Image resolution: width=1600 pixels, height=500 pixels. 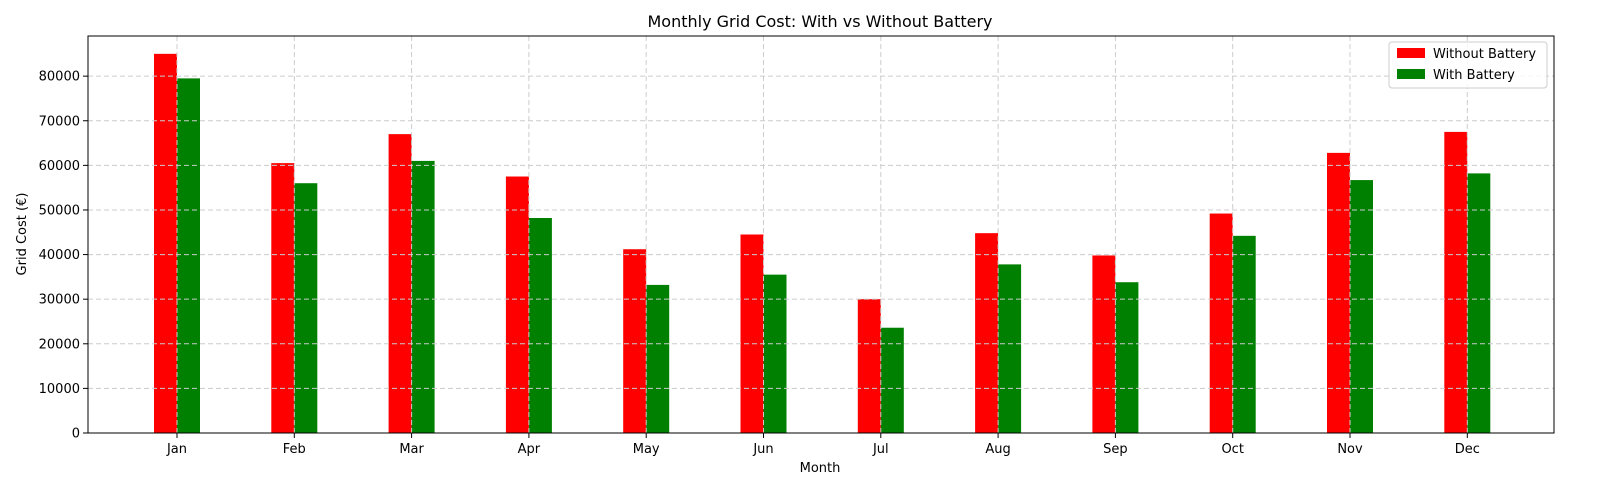 What do you see at coordinates (775, 353) in the screenshot?
I see `bar-with-battery-jun` at bounding box center [775, 353].